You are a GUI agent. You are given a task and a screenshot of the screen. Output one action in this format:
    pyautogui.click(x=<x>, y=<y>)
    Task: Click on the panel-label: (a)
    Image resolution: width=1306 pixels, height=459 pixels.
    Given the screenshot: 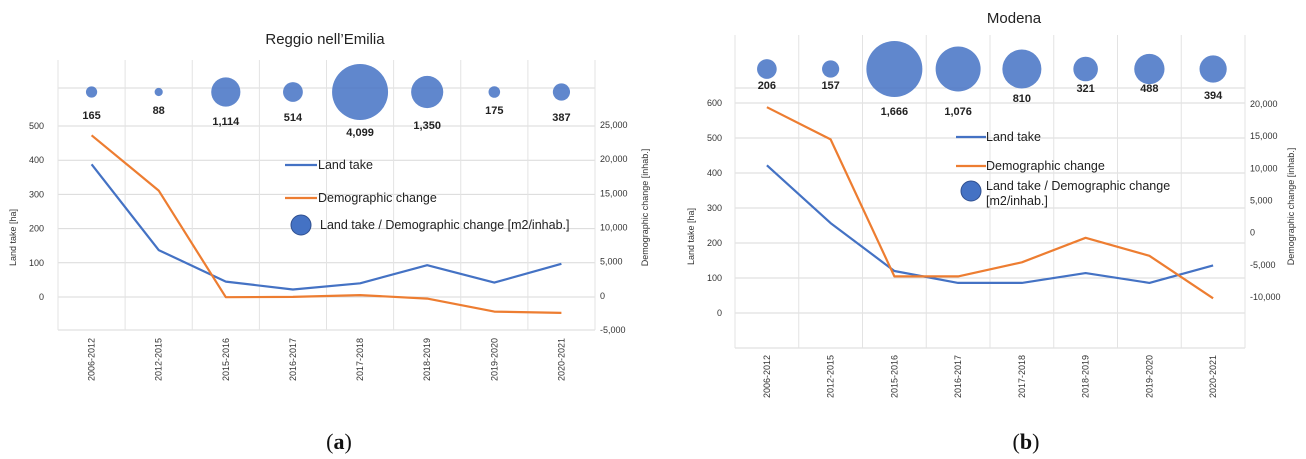 What is the action you would take?
    pyautogui.click(x=339, y=441)
    